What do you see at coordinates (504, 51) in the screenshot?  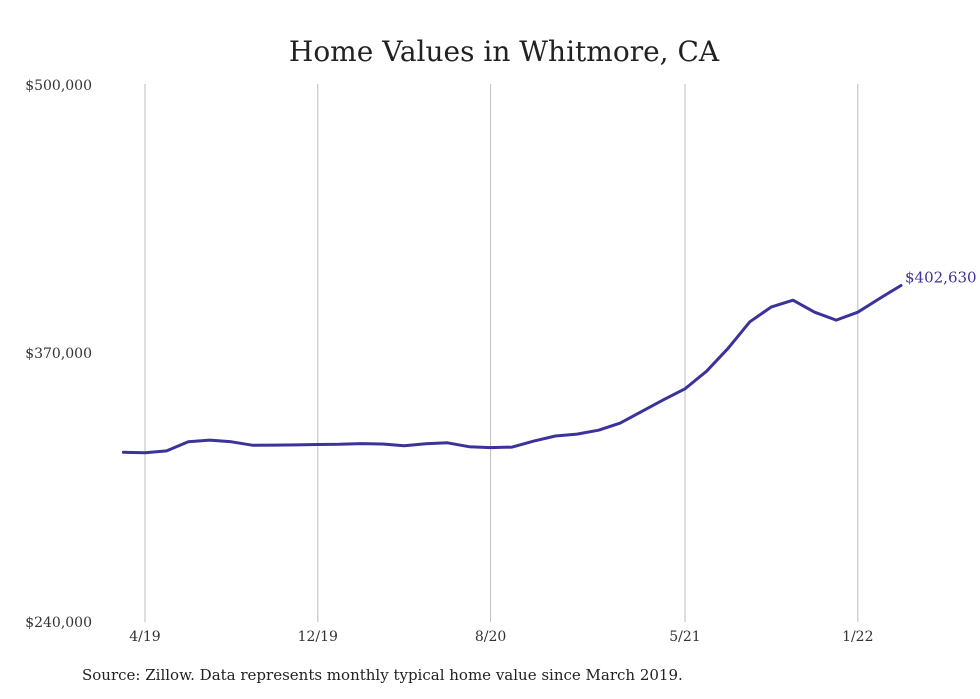 I see `chart-title: Home Values in Whitmore, CA` at bounding box center [504, 51].